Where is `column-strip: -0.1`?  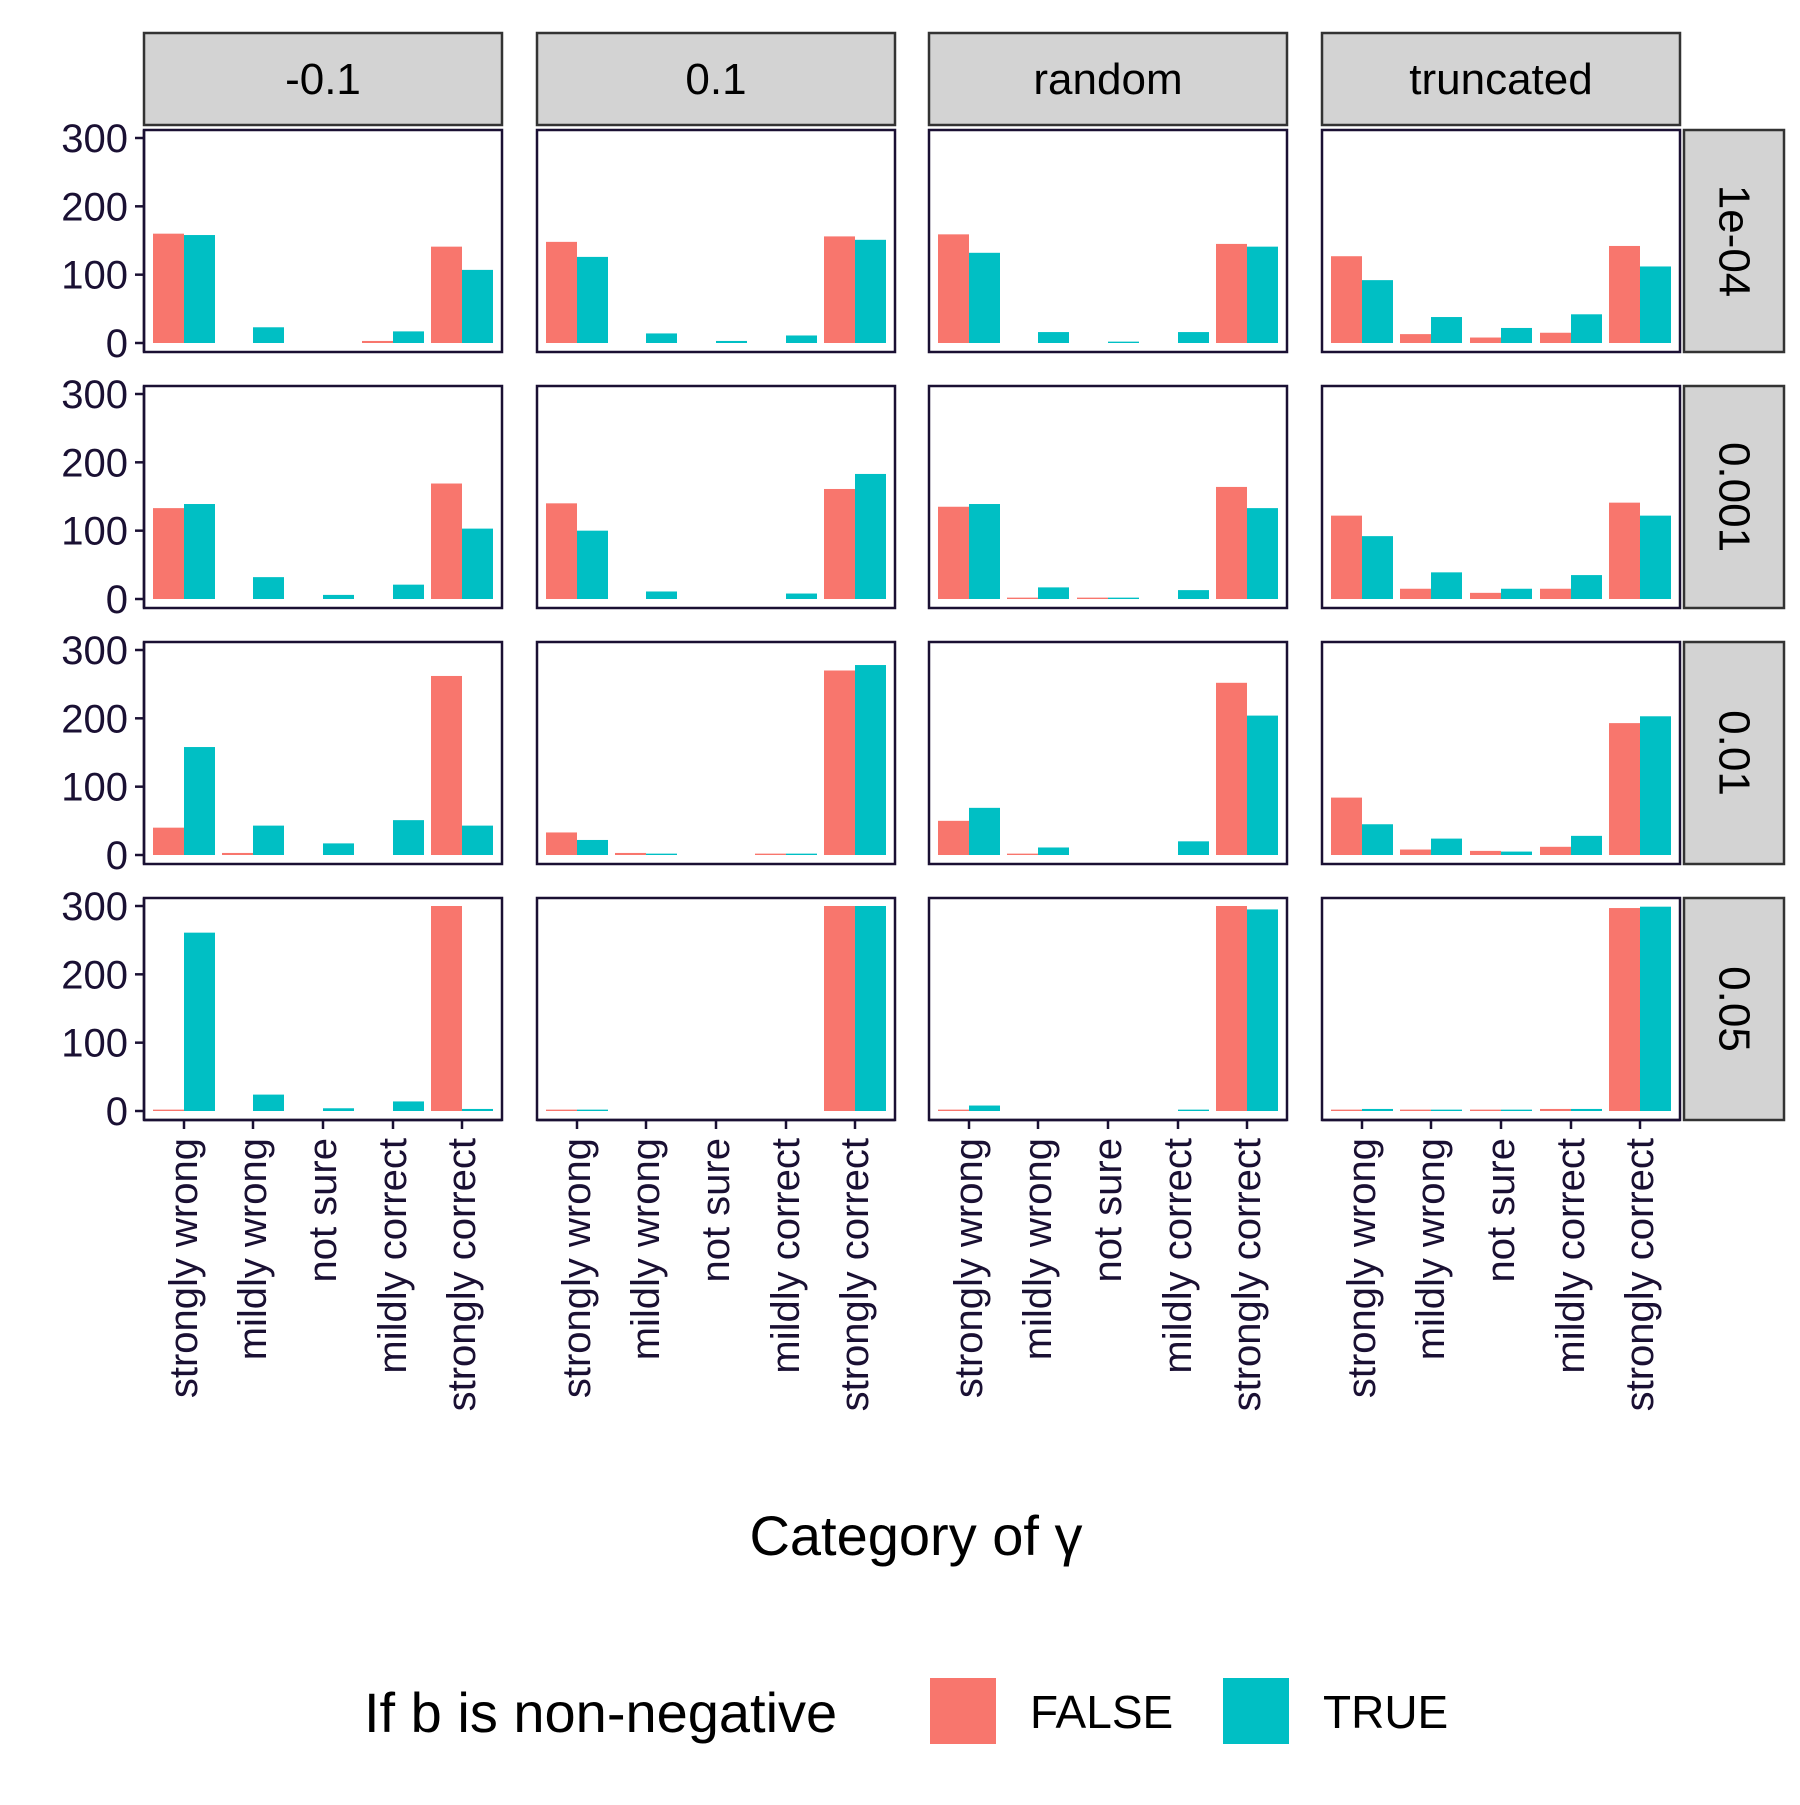
column-strip: -0.1 is located at coordinates (323, 79).